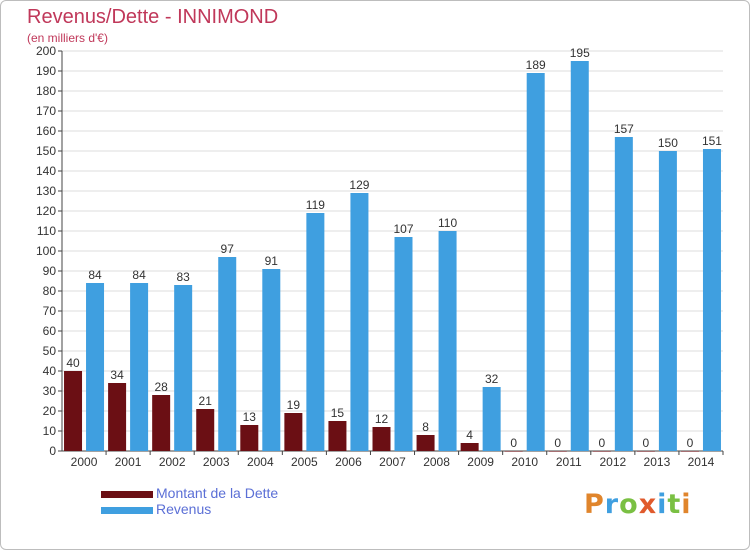 The width and height of the screenshot is (750, 550). Describe the element at coordinates (392, 462) in the screenshot. I see `x-tick-label: 2007` at that location.